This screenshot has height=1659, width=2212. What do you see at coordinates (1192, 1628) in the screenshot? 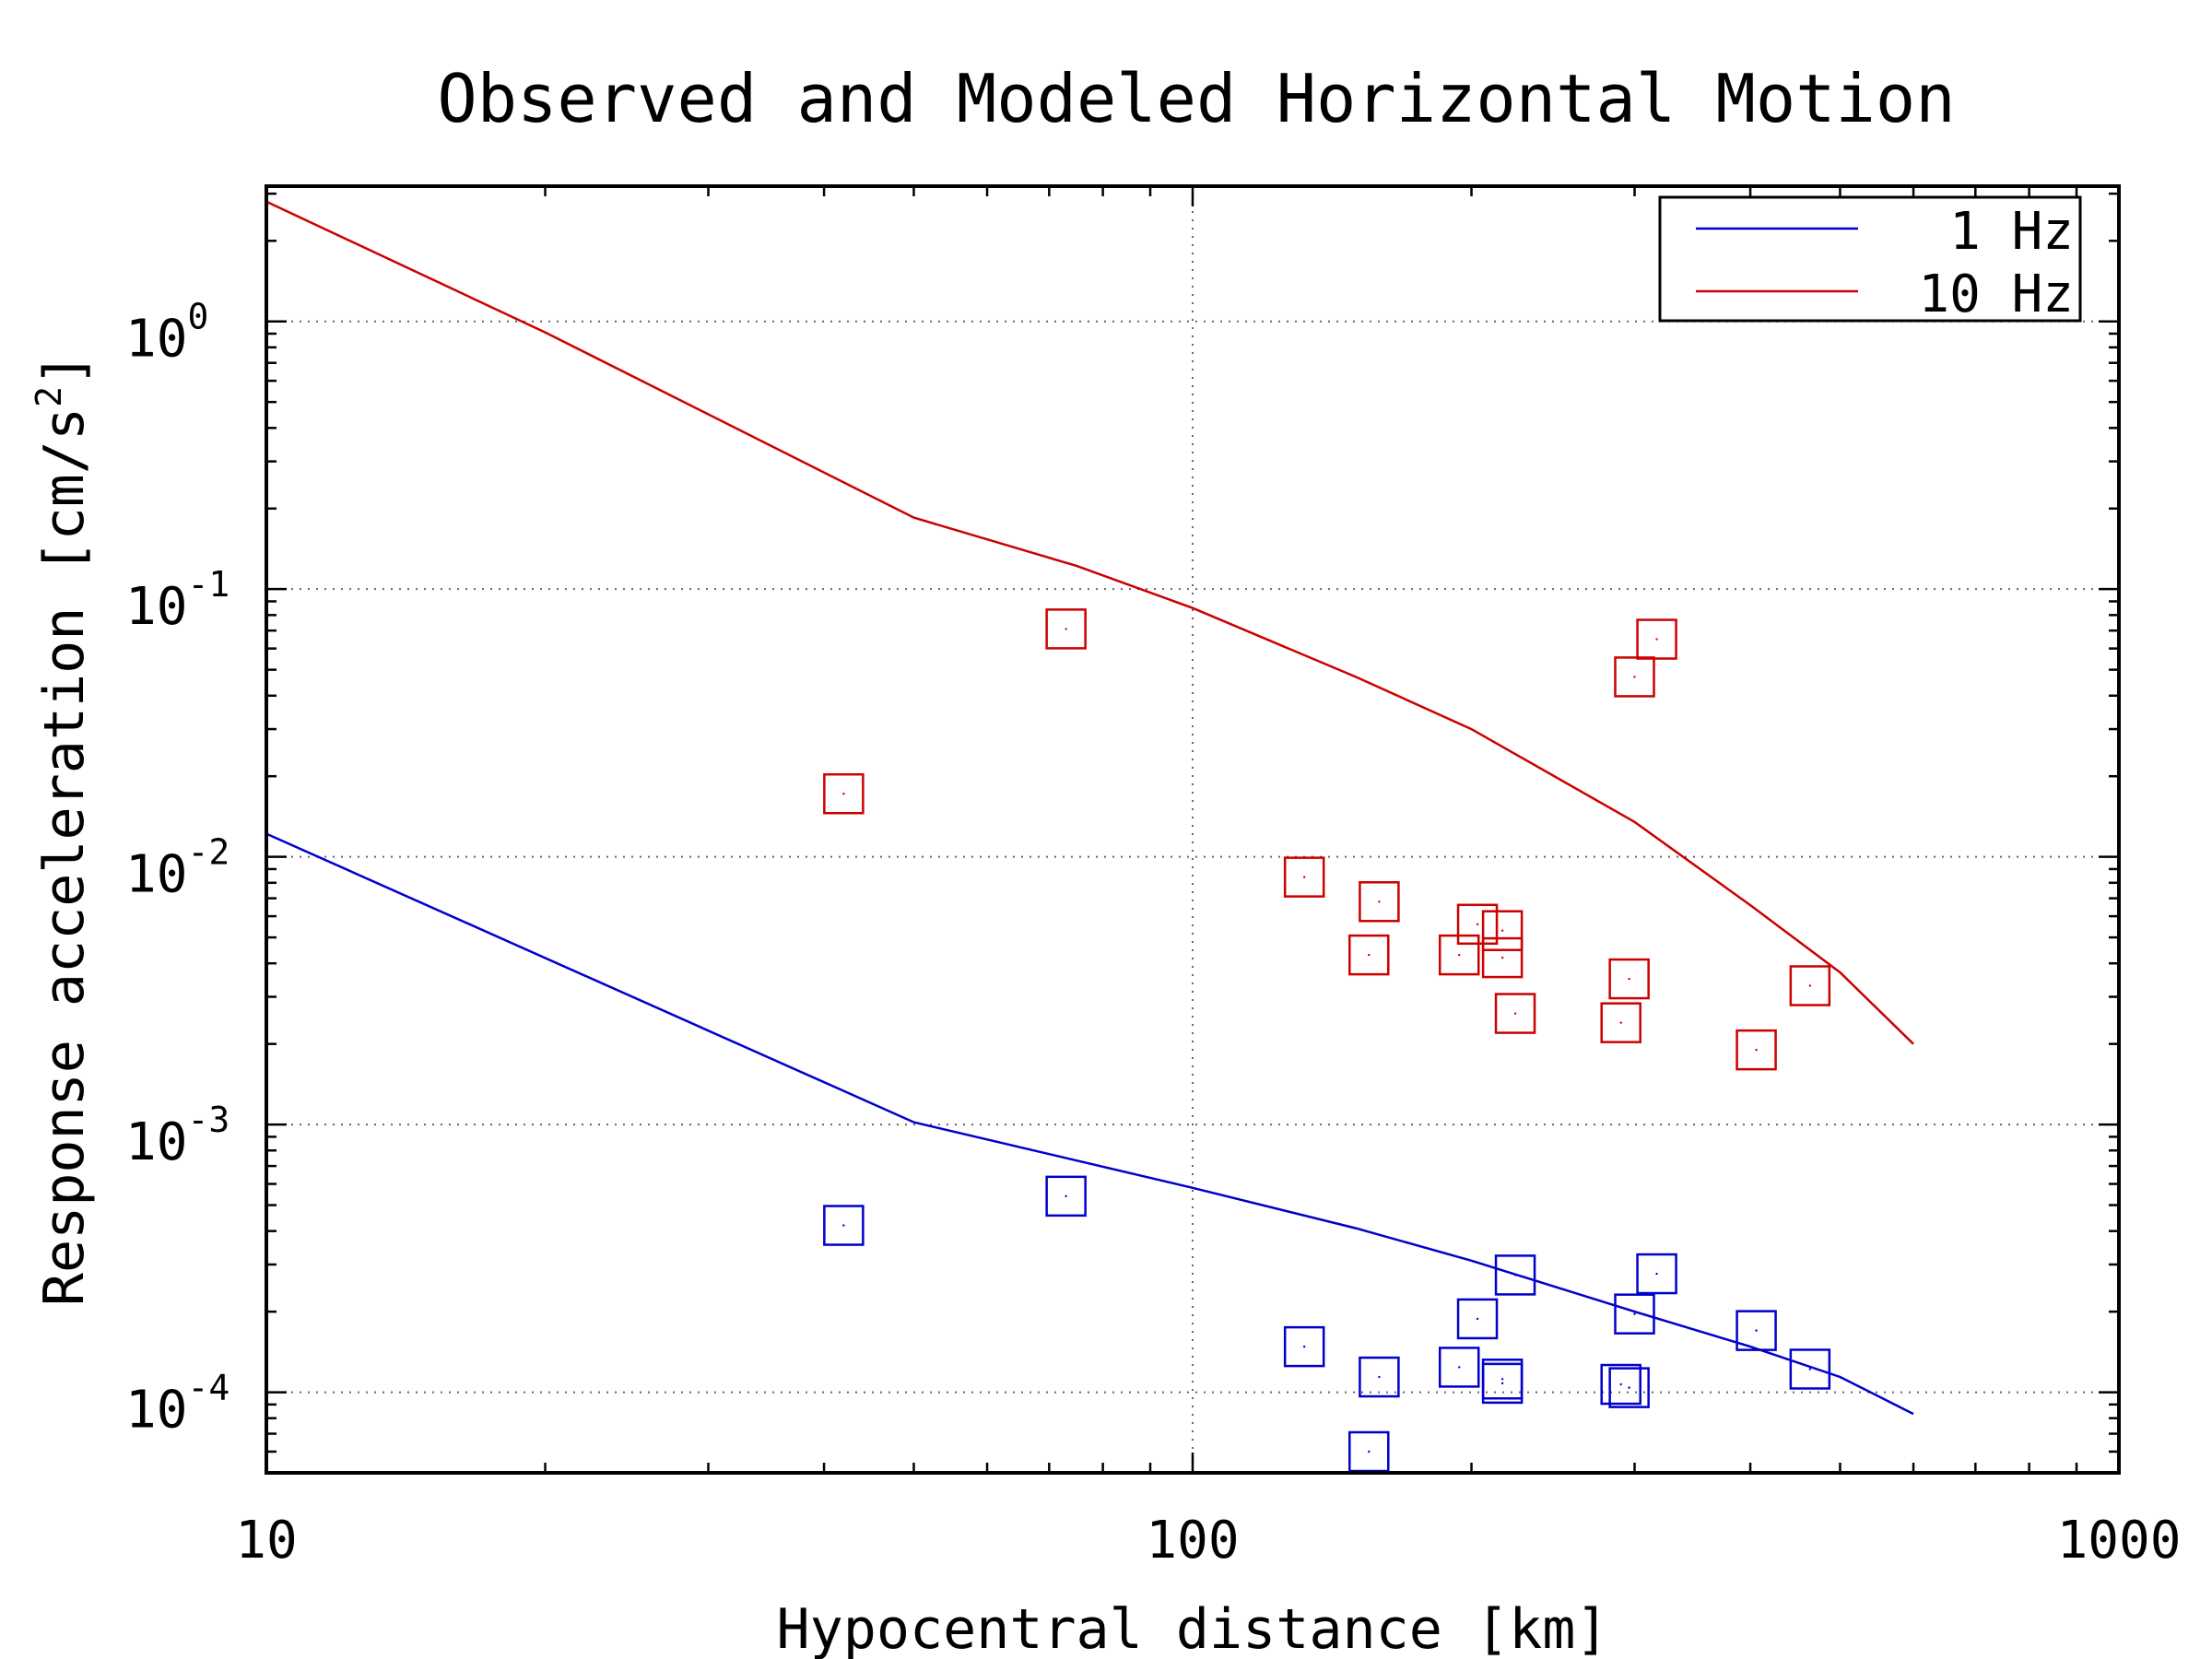
I see `x-axis-label: Hypocentral distance [km]` at bounding box center [1192, 1628].